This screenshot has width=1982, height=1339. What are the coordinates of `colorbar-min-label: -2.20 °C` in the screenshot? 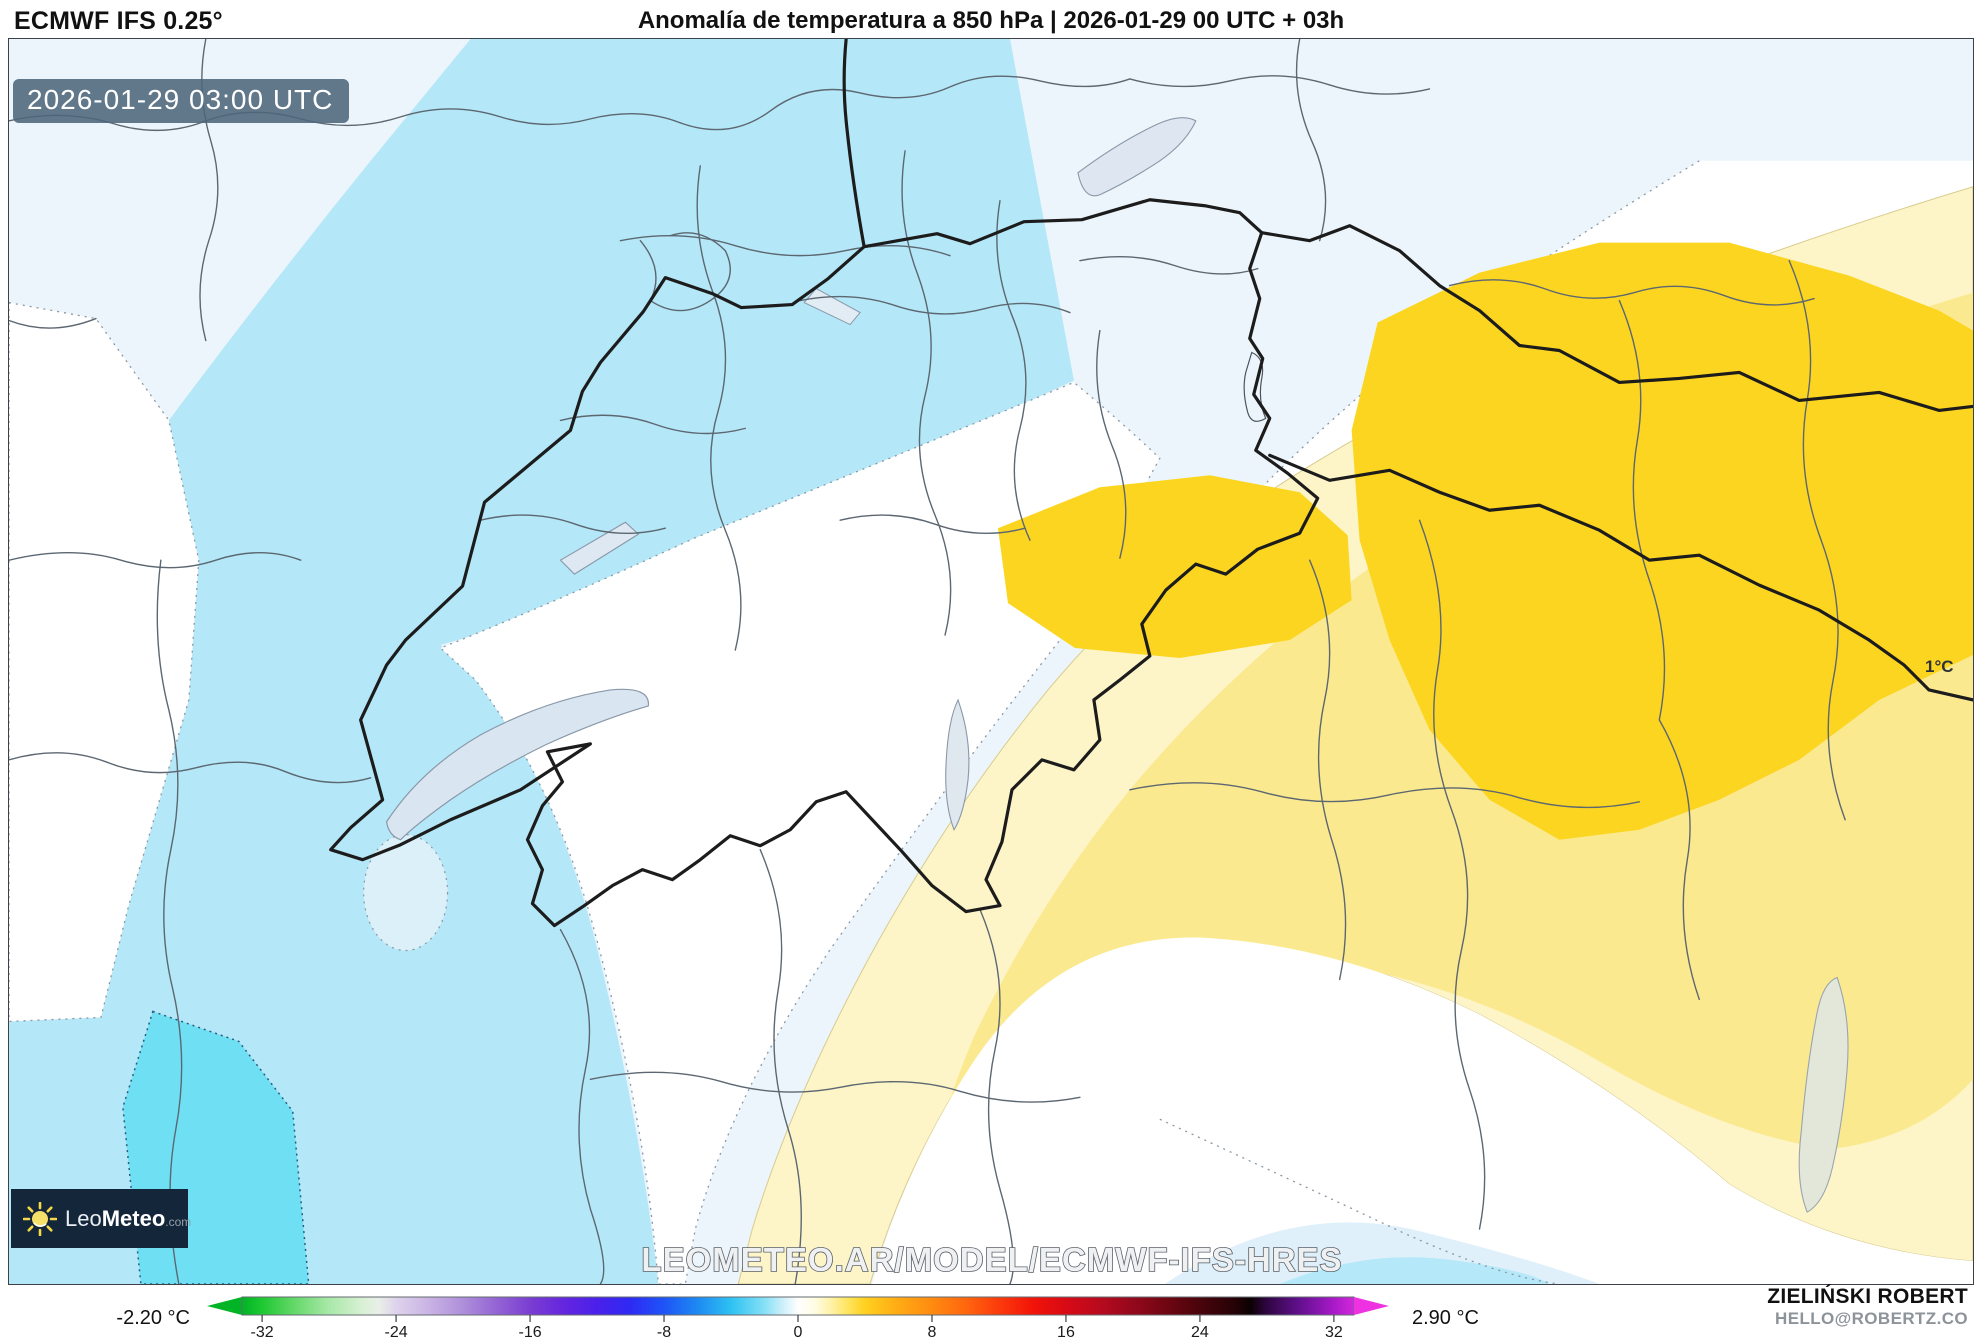 It's located at (153, 1318).